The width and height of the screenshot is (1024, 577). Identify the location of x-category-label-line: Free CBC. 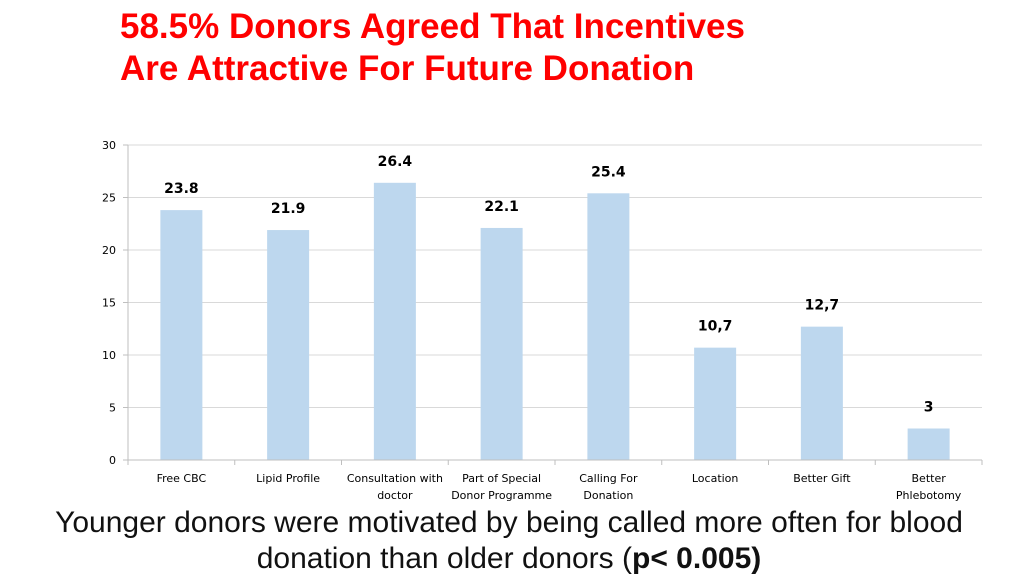
(182, 478).